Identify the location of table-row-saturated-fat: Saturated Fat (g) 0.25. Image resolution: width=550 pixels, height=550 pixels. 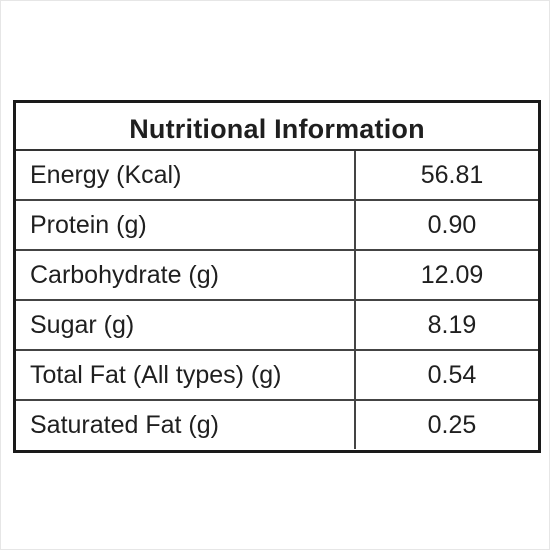
(277, 425).